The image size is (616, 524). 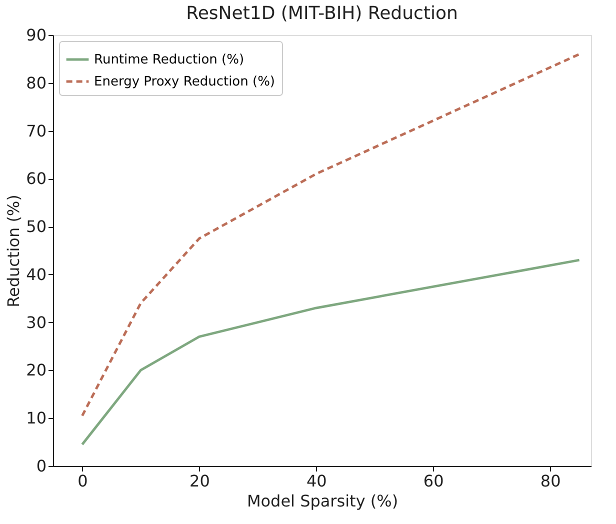 What do you see at coordinates (550, 481) in the screenshot?
I see `x-tick-label: 80` at bounding box center [550, 481].